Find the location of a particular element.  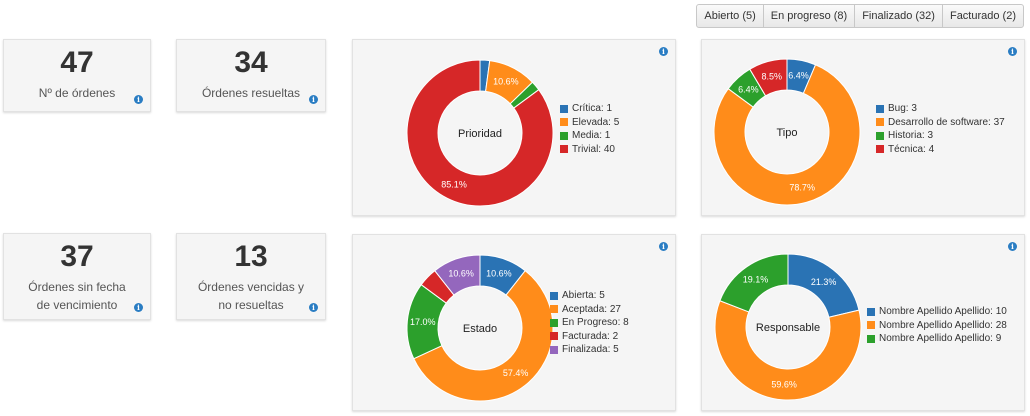

filter-facturado-button: Facturado (2) is located at coordinates (982, 16).